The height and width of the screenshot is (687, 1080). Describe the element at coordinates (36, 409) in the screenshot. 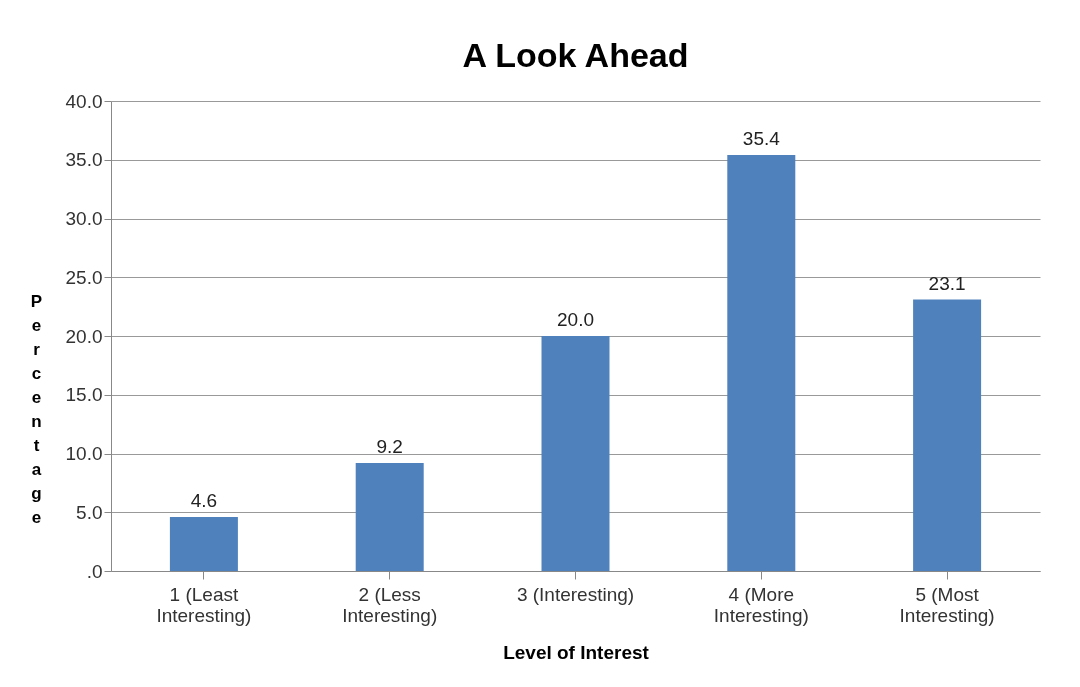

I see `text: Percentage` at that location.